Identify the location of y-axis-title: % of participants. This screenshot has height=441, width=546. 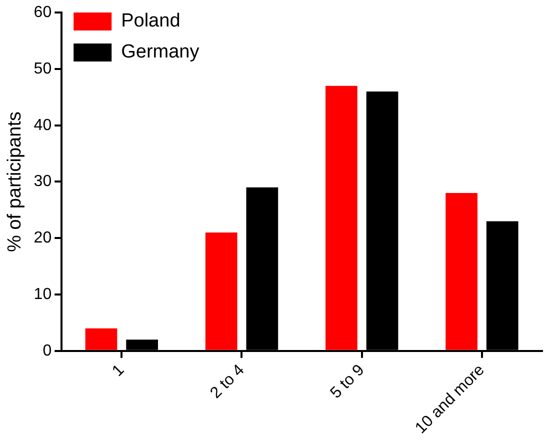
(15, 182).